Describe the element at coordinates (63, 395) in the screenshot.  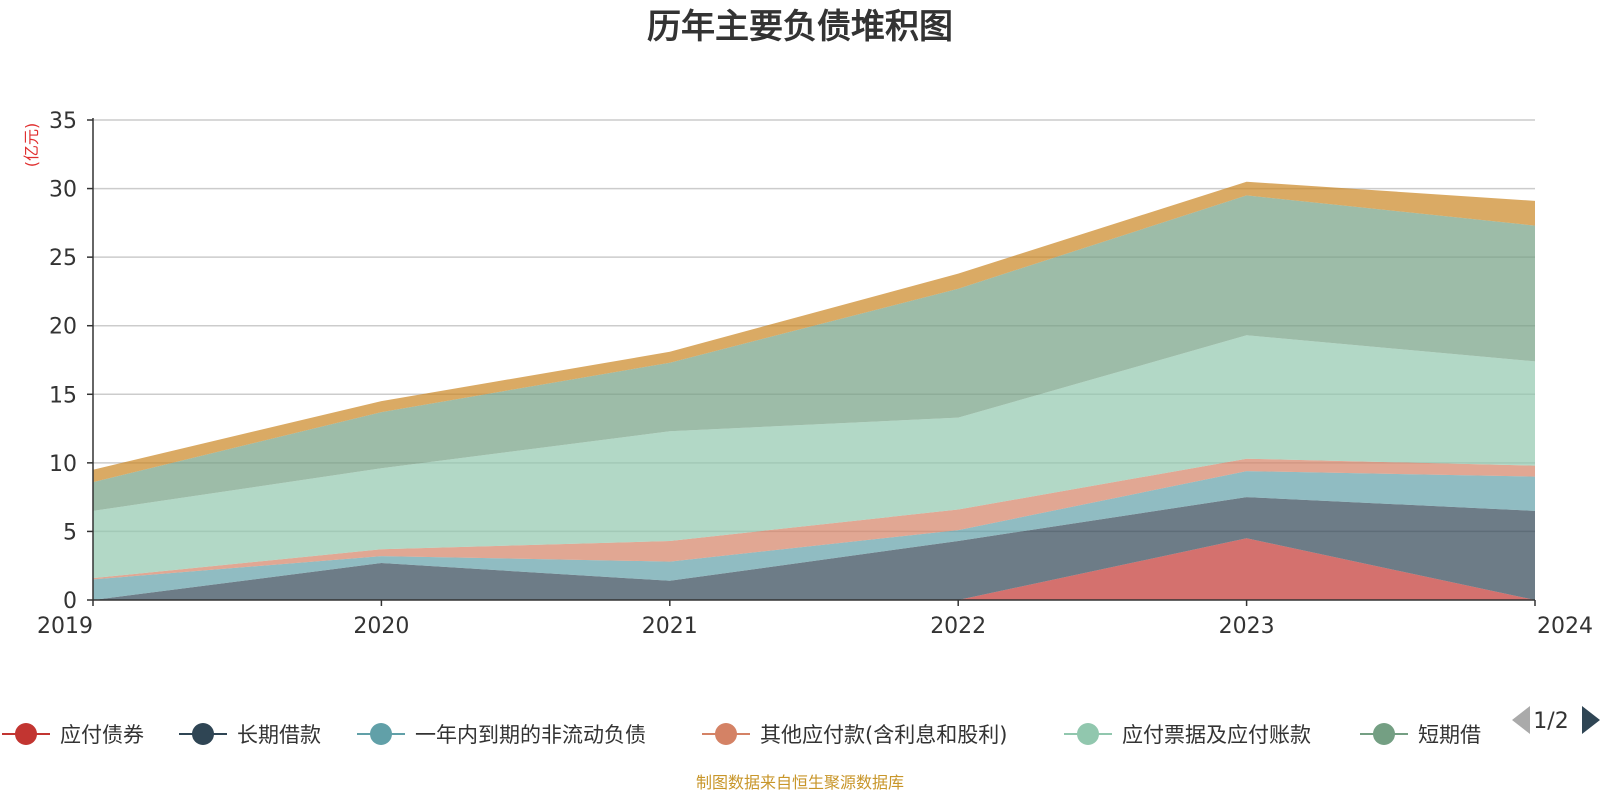
I see `y-tick-label: 15` at that location.